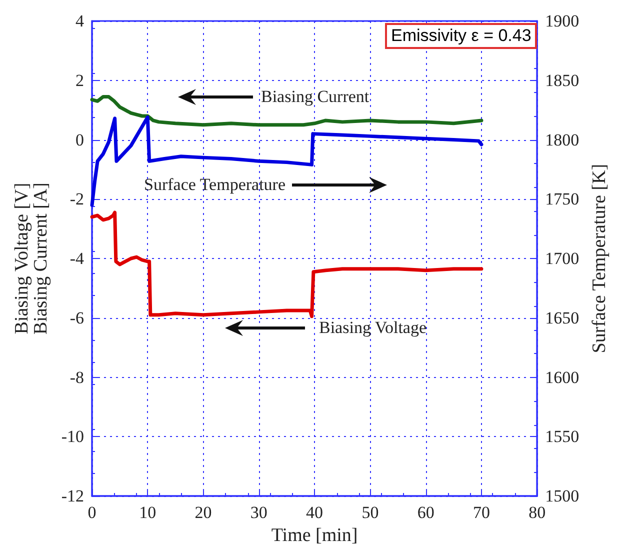 Image resolution: width=617 pixels, height=552 pixels. Describe the element at coordinates (80, 80) in the screenshot. I see `y-tick-label: 2` at that location.